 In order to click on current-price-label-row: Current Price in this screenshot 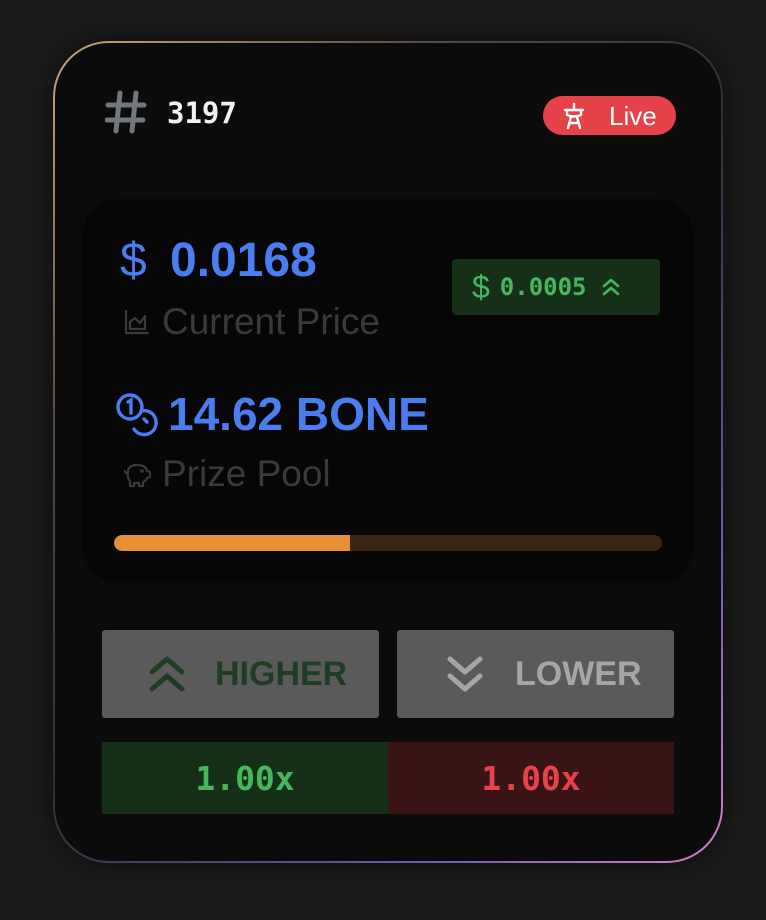, I will do `click(251, 322)`.